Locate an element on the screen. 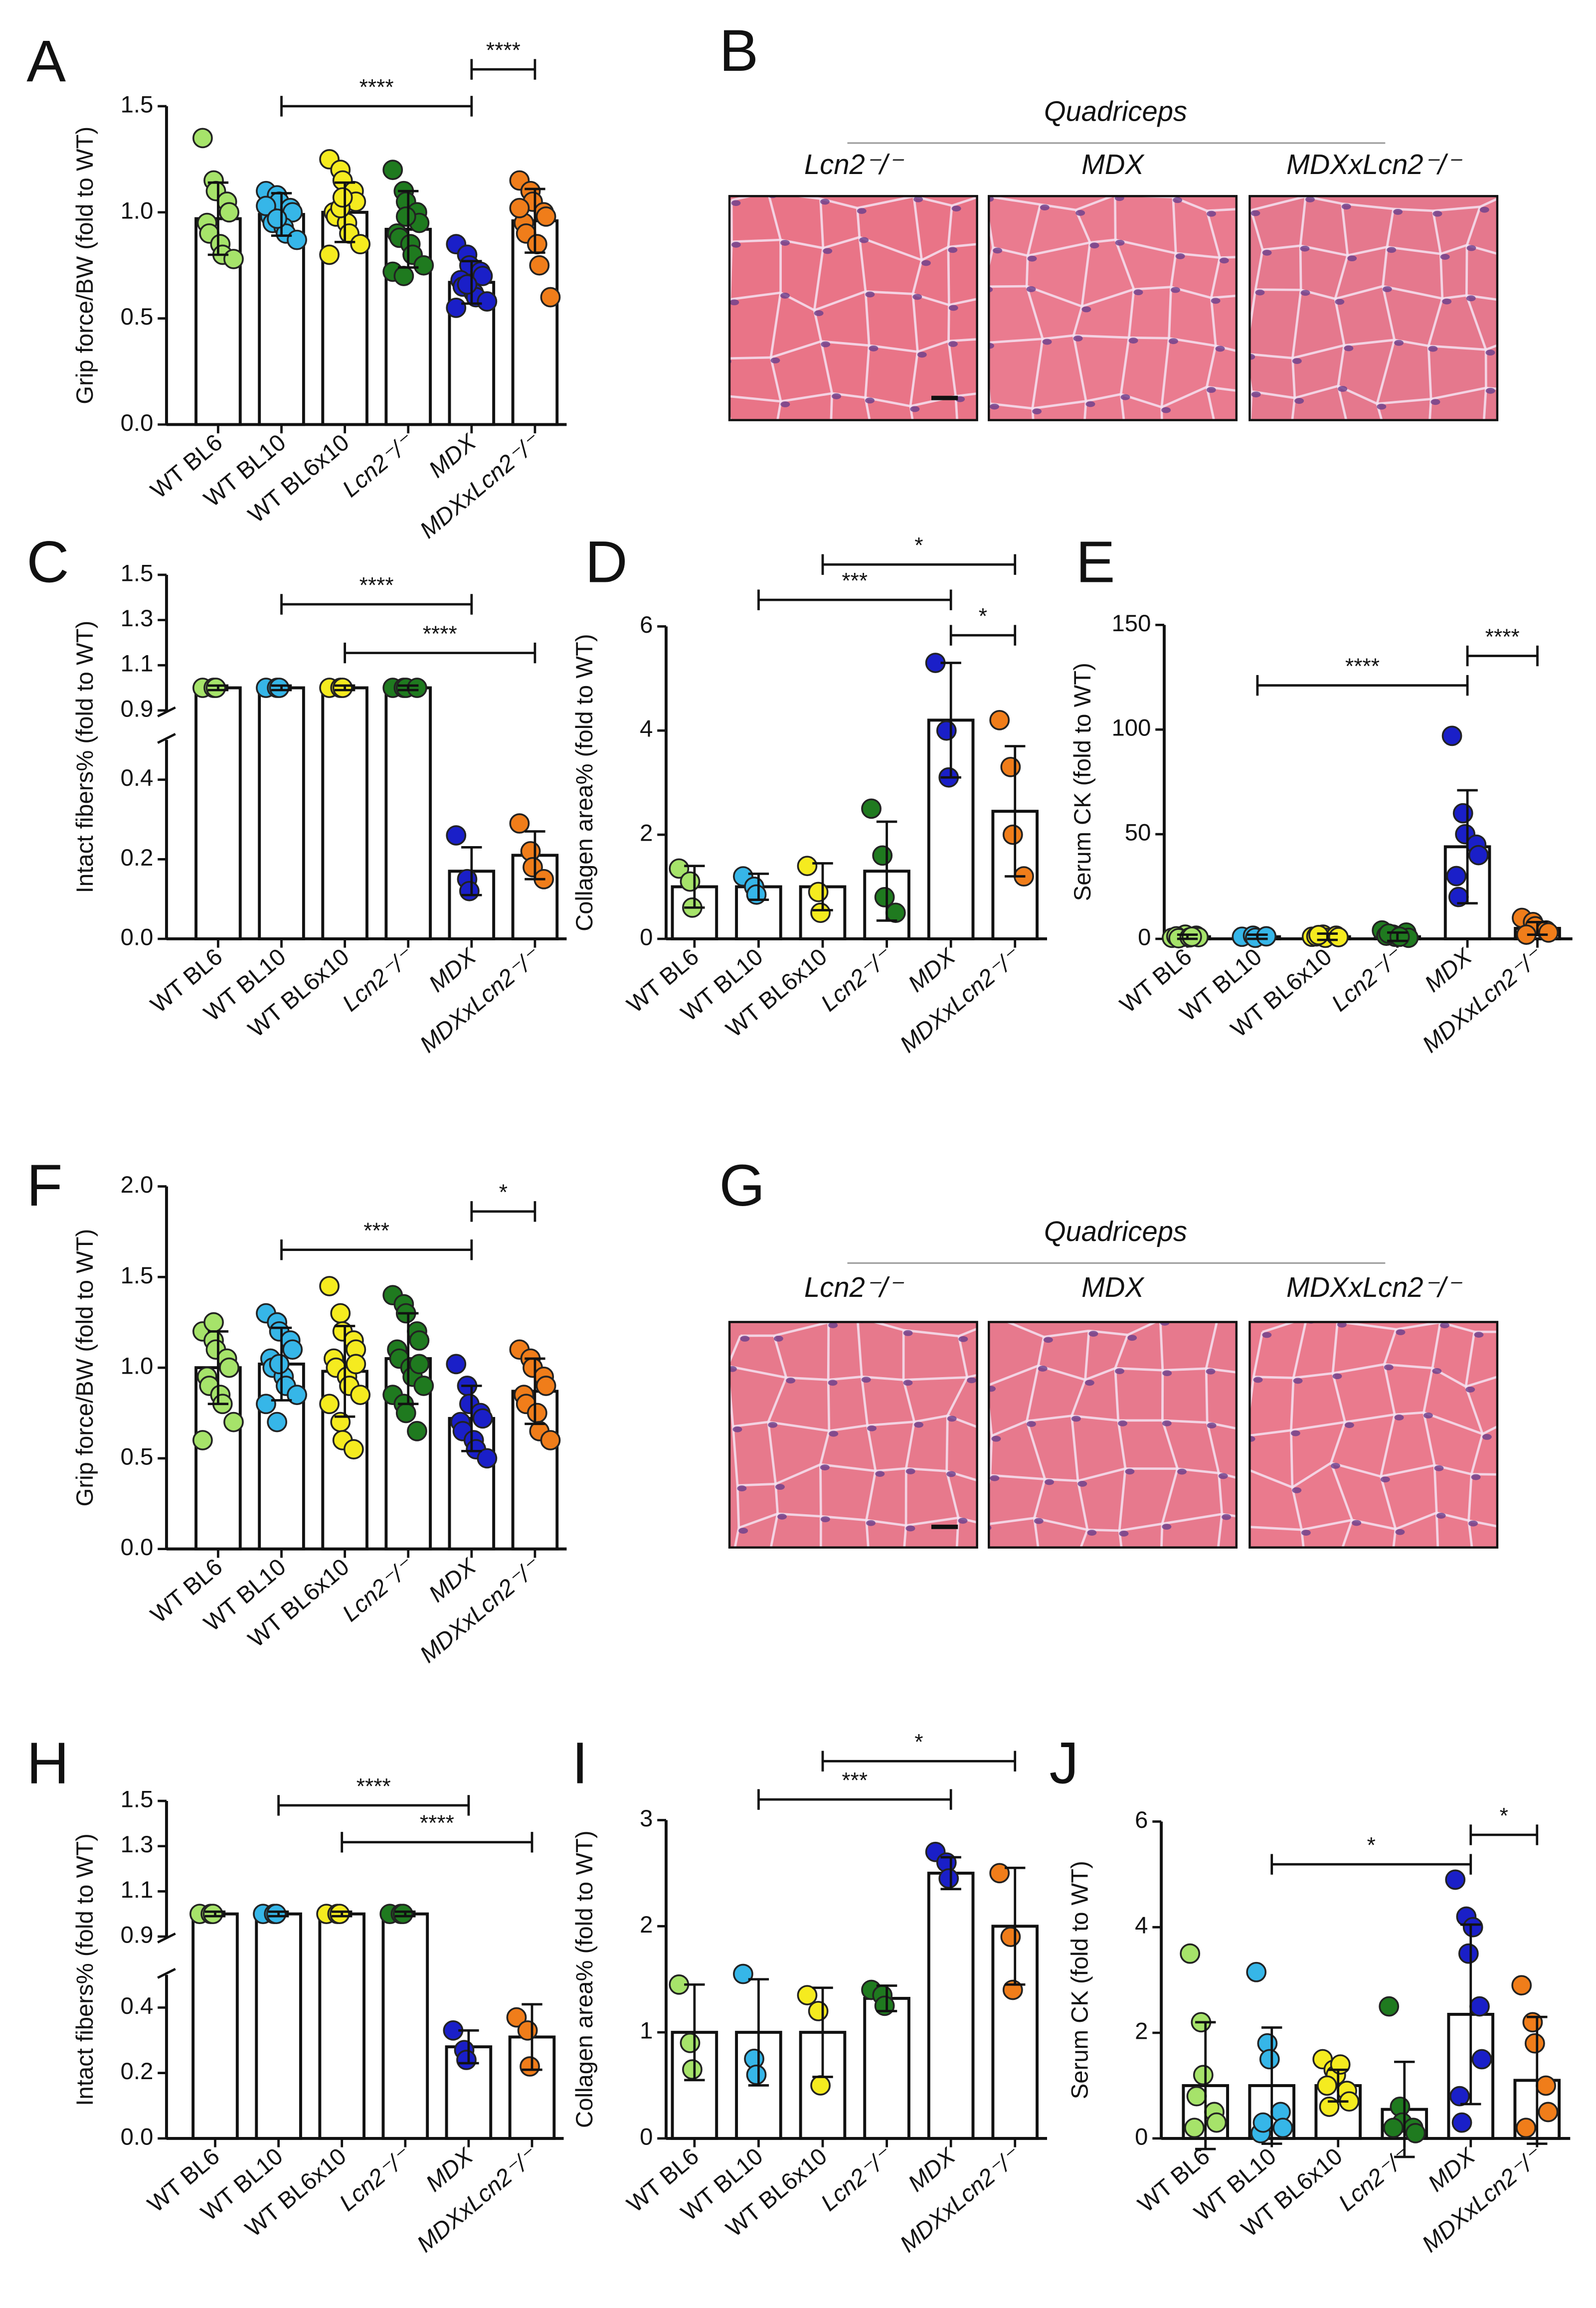 This screenshot has height=2308, width=1596. bar is located at coordinates (405, 2026).